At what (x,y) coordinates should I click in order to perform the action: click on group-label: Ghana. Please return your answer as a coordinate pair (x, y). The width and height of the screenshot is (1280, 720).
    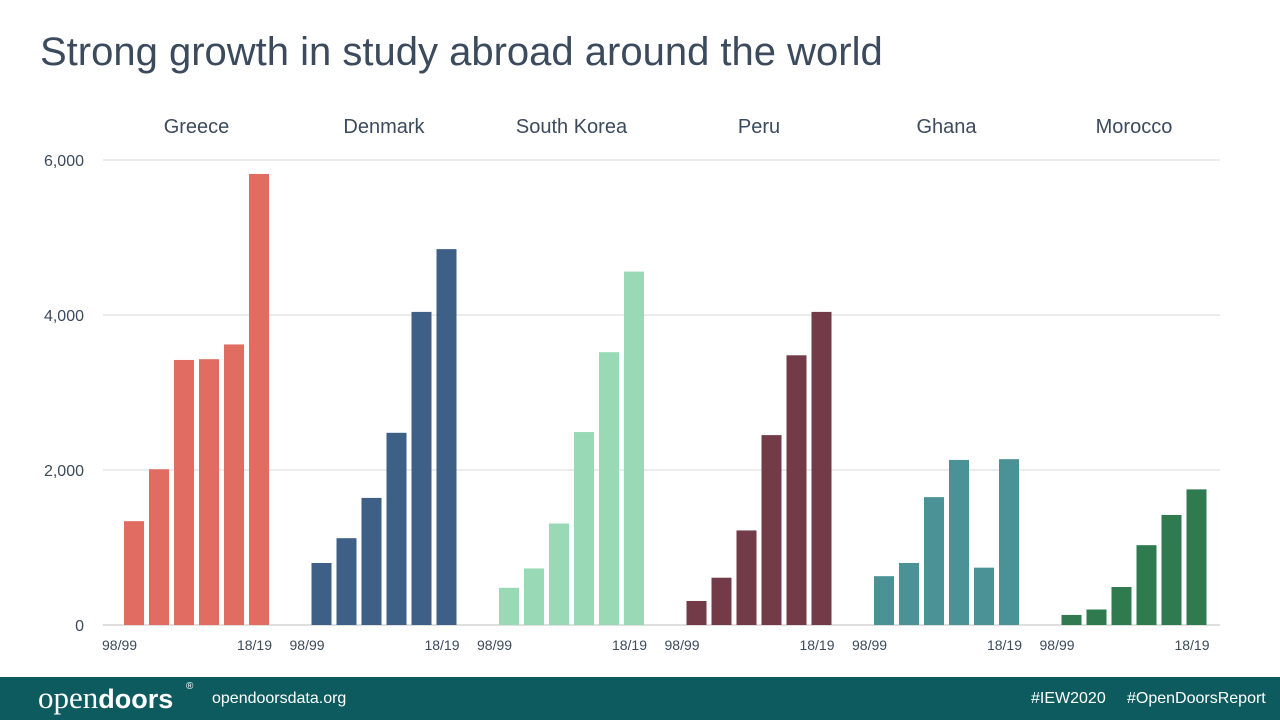
    Looking at the image, I should click on (946, 127).